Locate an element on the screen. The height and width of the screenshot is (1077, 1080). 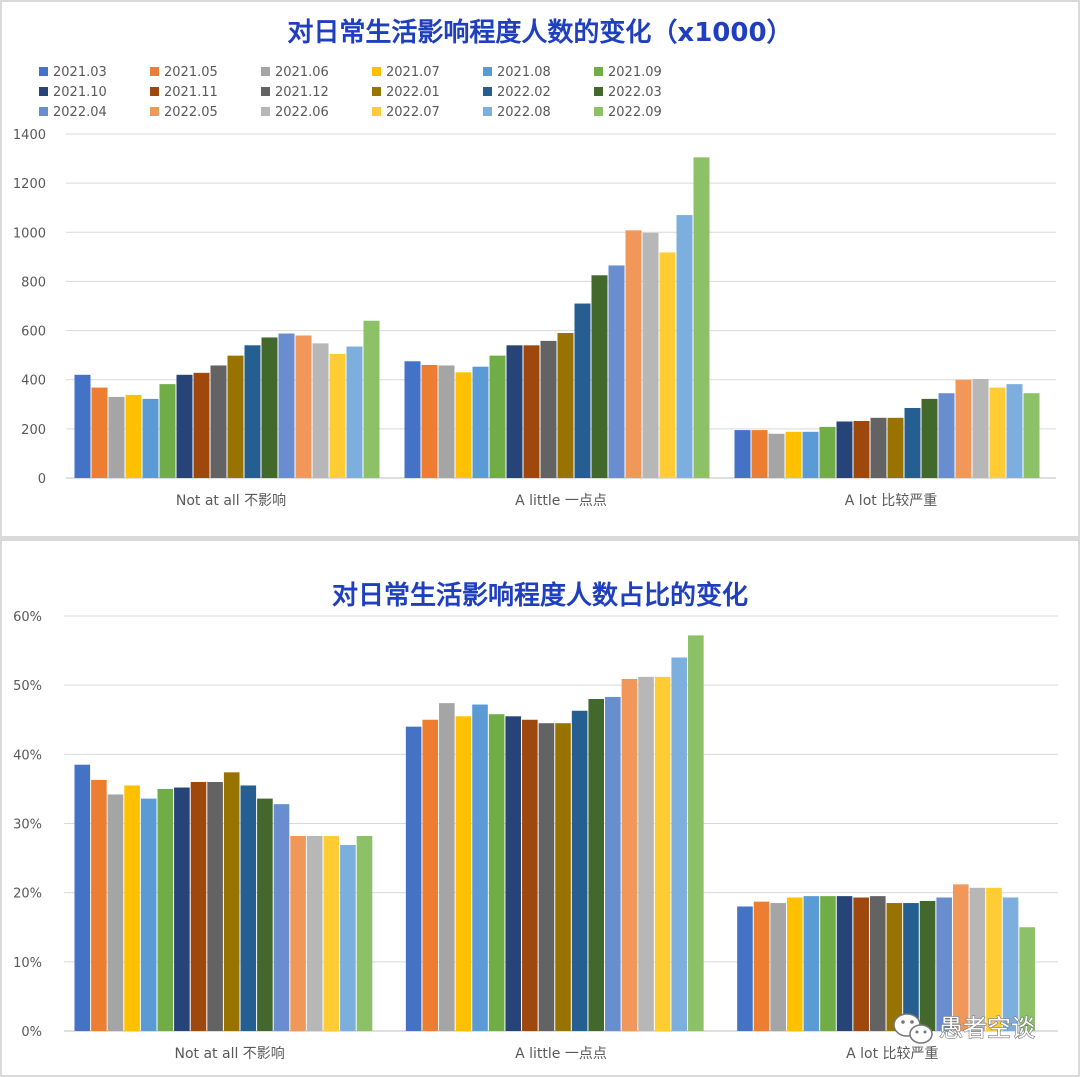
y-tick-label: 30% is located at coordinates (27, 825).